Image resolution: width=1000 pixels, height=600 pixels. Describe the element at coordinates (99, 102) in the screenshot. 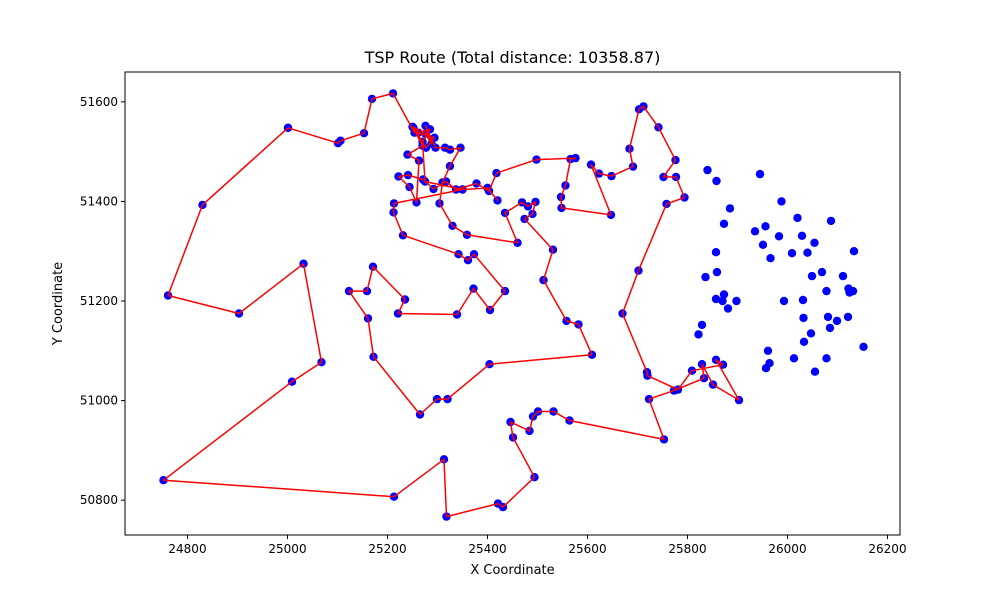

I see `y-tick-label: 51600` at that location.